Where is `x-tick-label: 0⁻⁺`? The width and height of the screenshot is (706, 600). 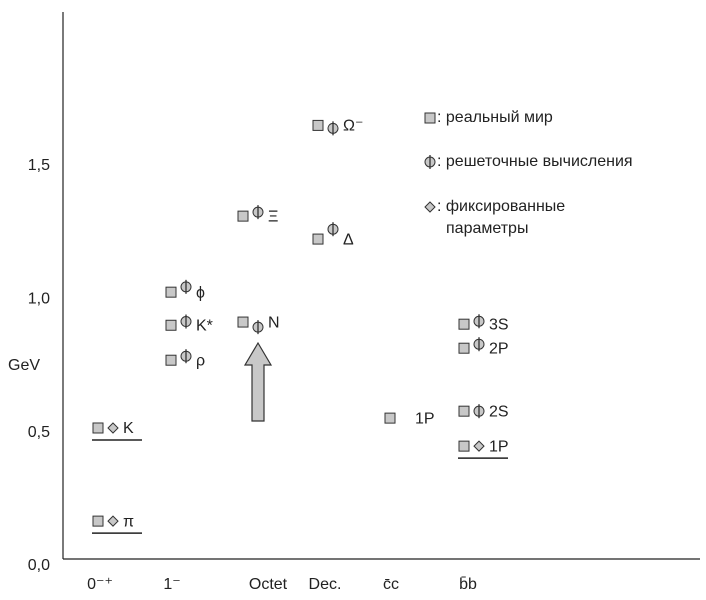
x-tick-label: 0⁻⁺ is located at coordinates (100, 584).